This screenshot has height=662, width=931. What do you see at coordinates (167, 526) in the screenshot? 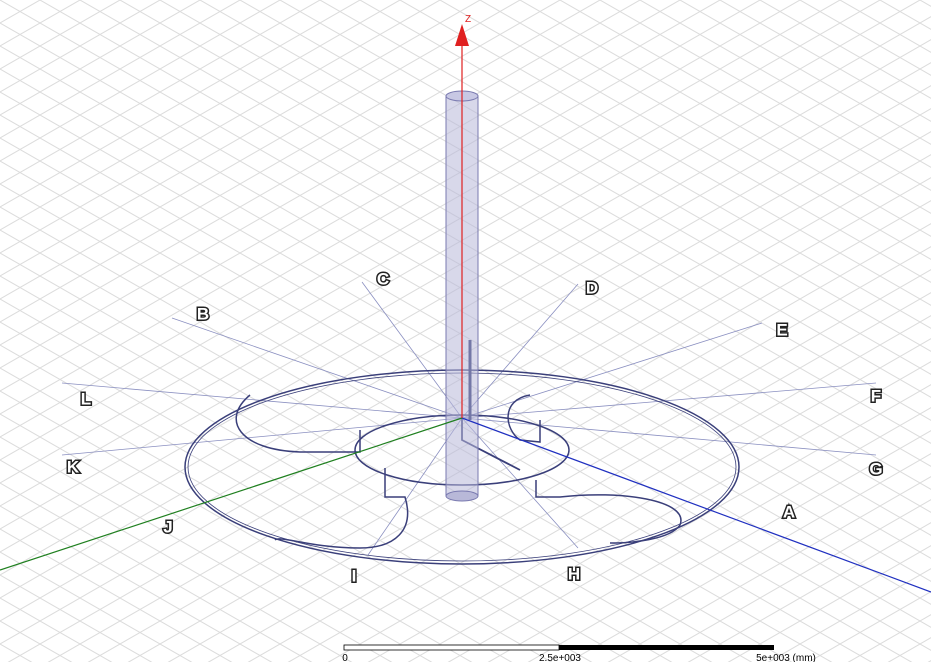
I see `marker-label: J` at bounding box center [167, 526].